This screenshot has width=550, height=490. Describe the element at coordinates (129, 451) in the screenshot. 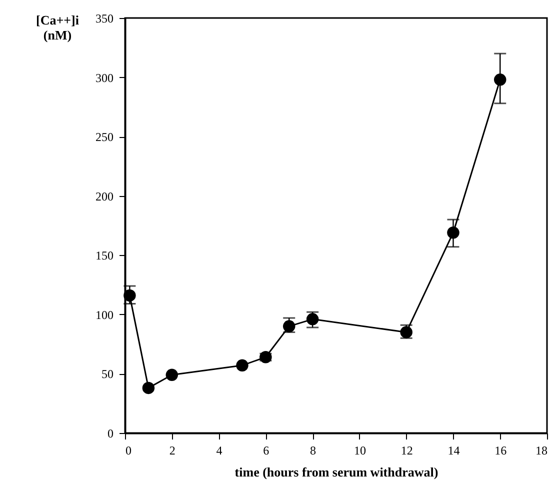

I see `x-tick-label: 0` at that location.